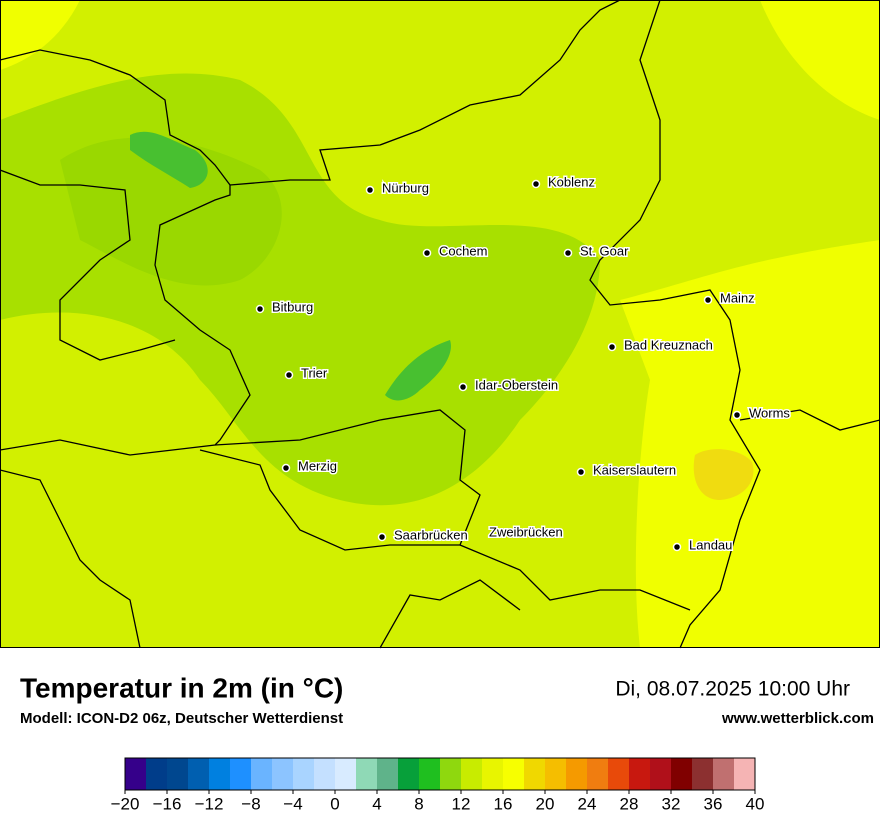 This screenshot has height=835, width=880. What do you see at coordinates (587, 803) in the screenshot?
I see `colorbar-tick-label: 24` at bounding box center [587, 803].